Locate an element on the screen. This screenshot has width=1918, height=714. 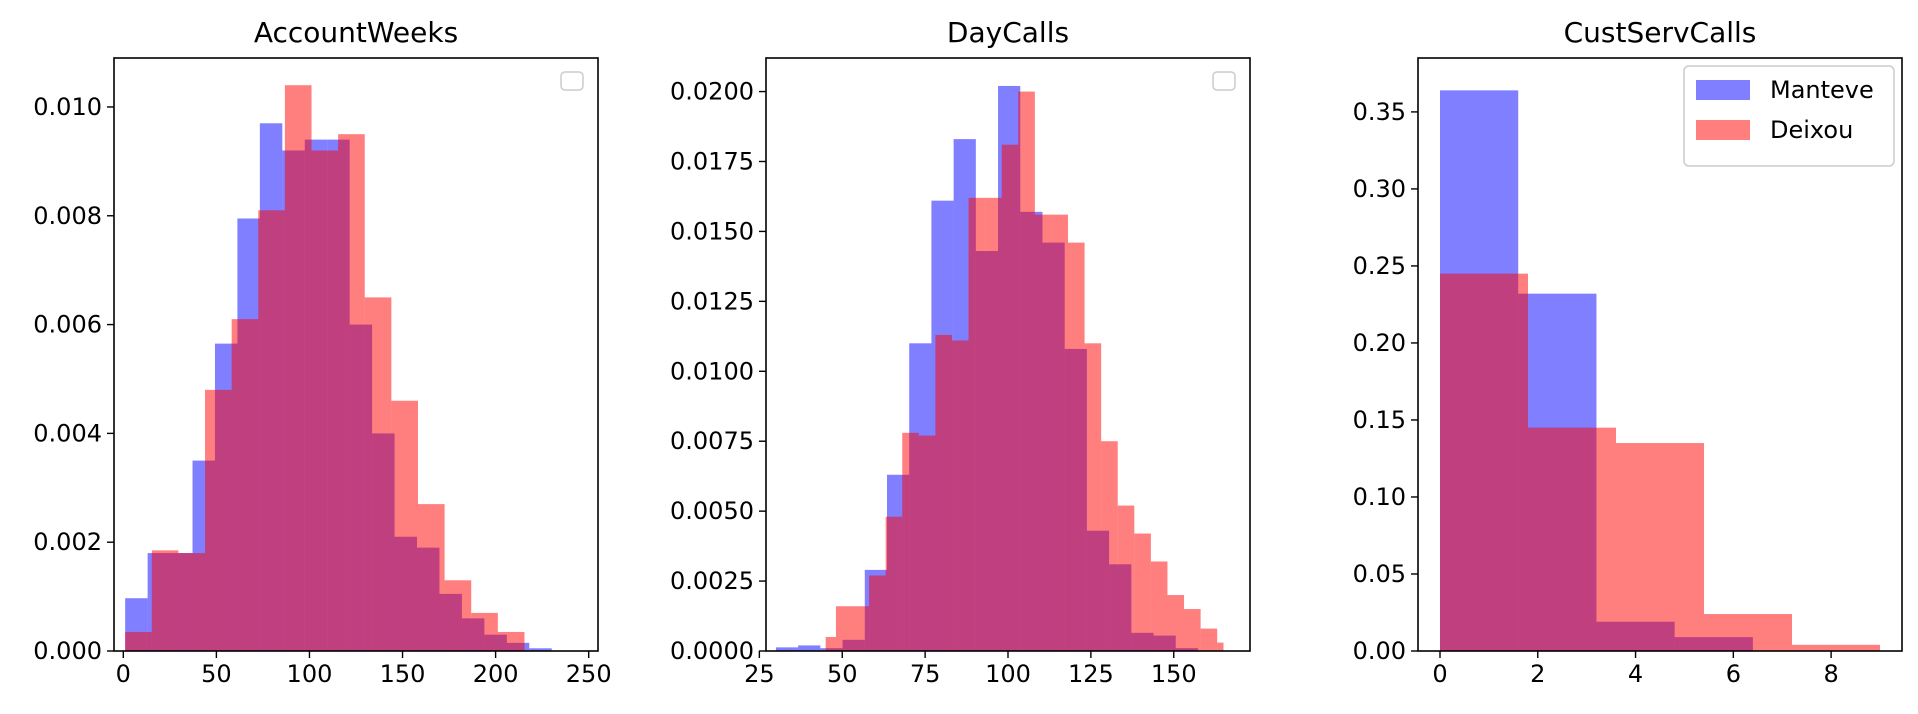
y-tick-label: 0.10 is located at coordinates (1379, 497).